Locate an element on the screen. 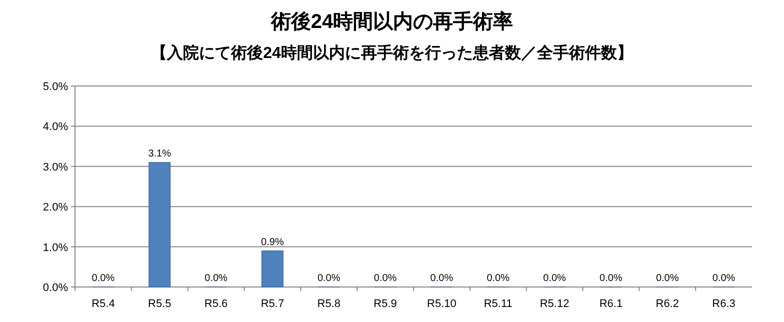 The width and height of the screenshot is (784, 322). x-tick-label: R5.6 is located at coordinates (216, 304).